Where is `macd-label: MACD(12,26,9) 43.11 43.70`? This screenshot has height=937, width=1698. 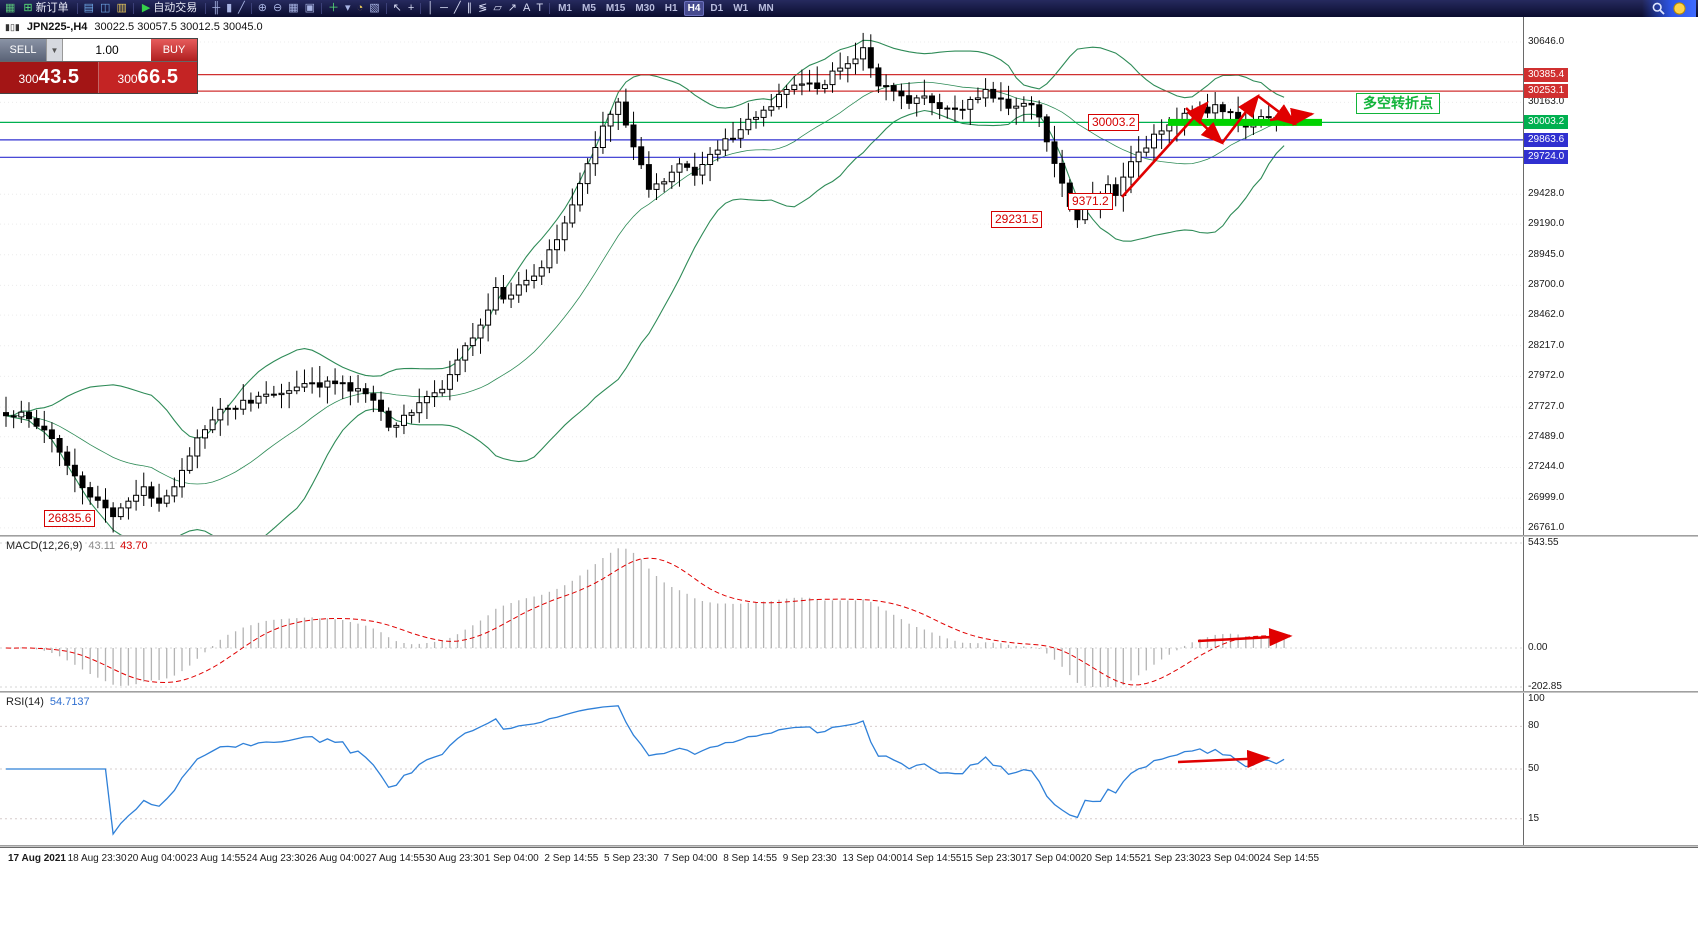 macd-label: MACD(12,26,9) 43.11 43.70 is located at coordinates (77, 546).